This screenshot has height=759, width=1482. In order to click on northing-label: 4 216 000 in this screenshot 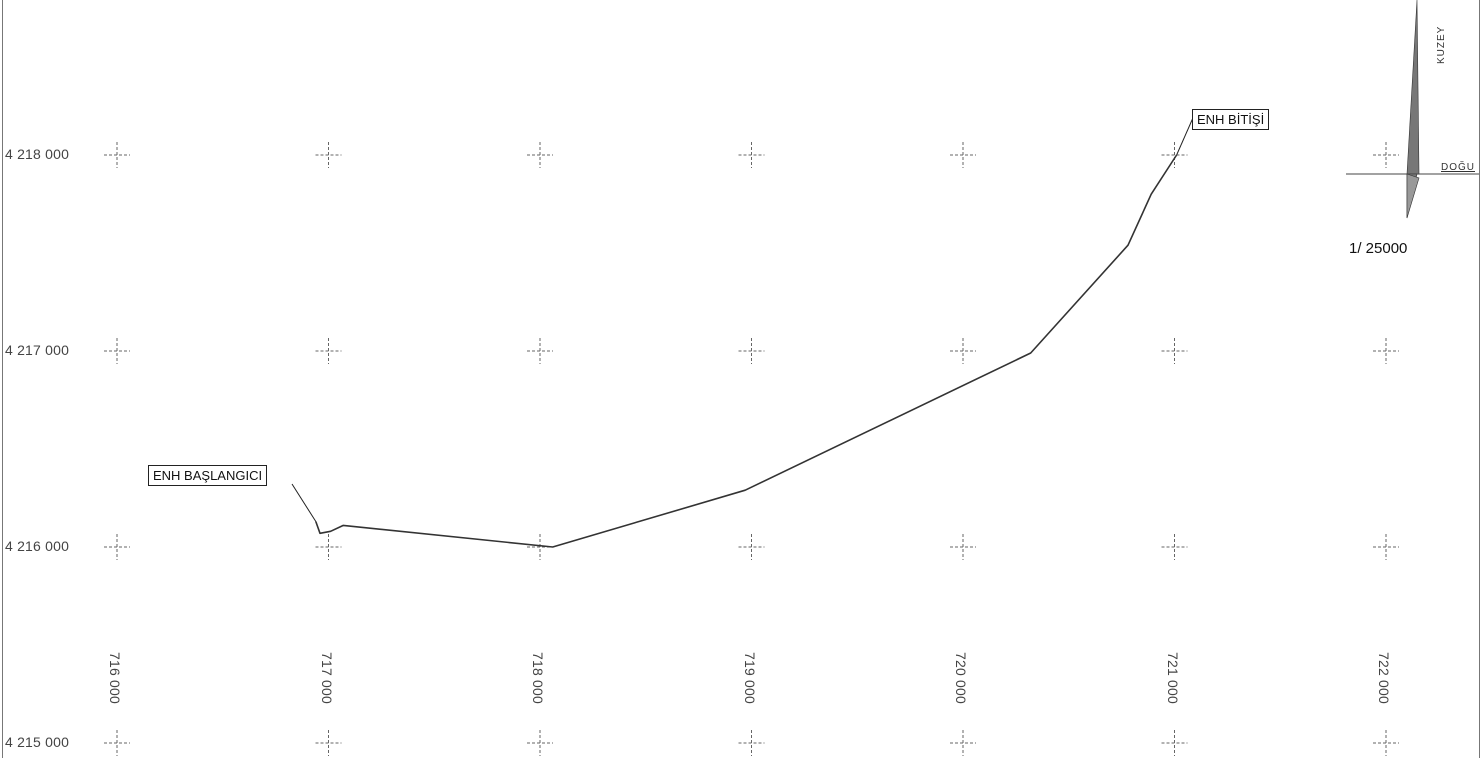, I will do `click(37, 546)`.